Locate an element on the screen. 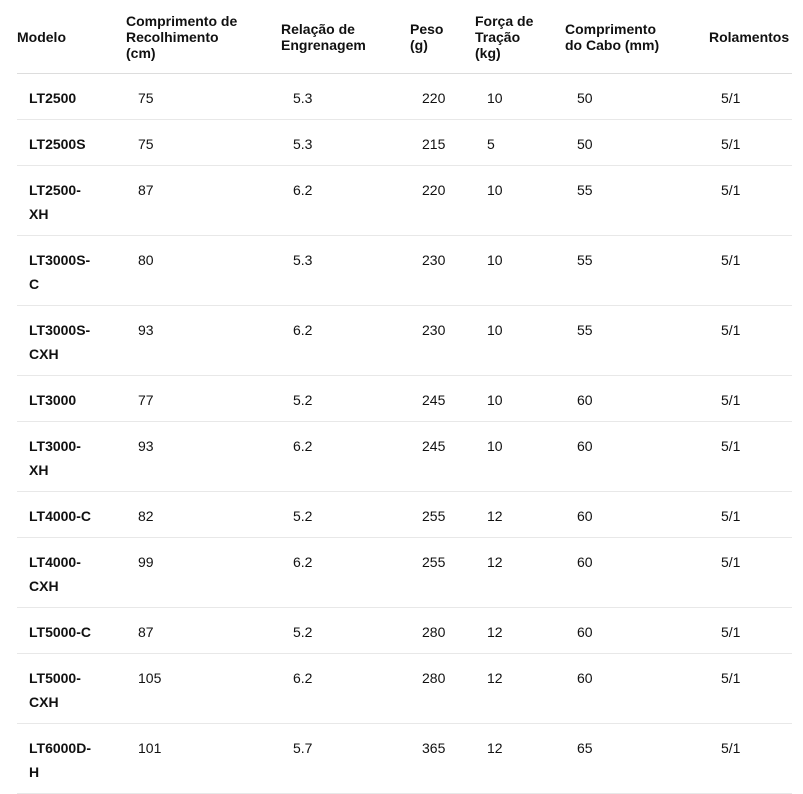 The width and height of the screenshot is (803, 794). header-line: do Cabo (mm) is located at coordinates (612, 44).